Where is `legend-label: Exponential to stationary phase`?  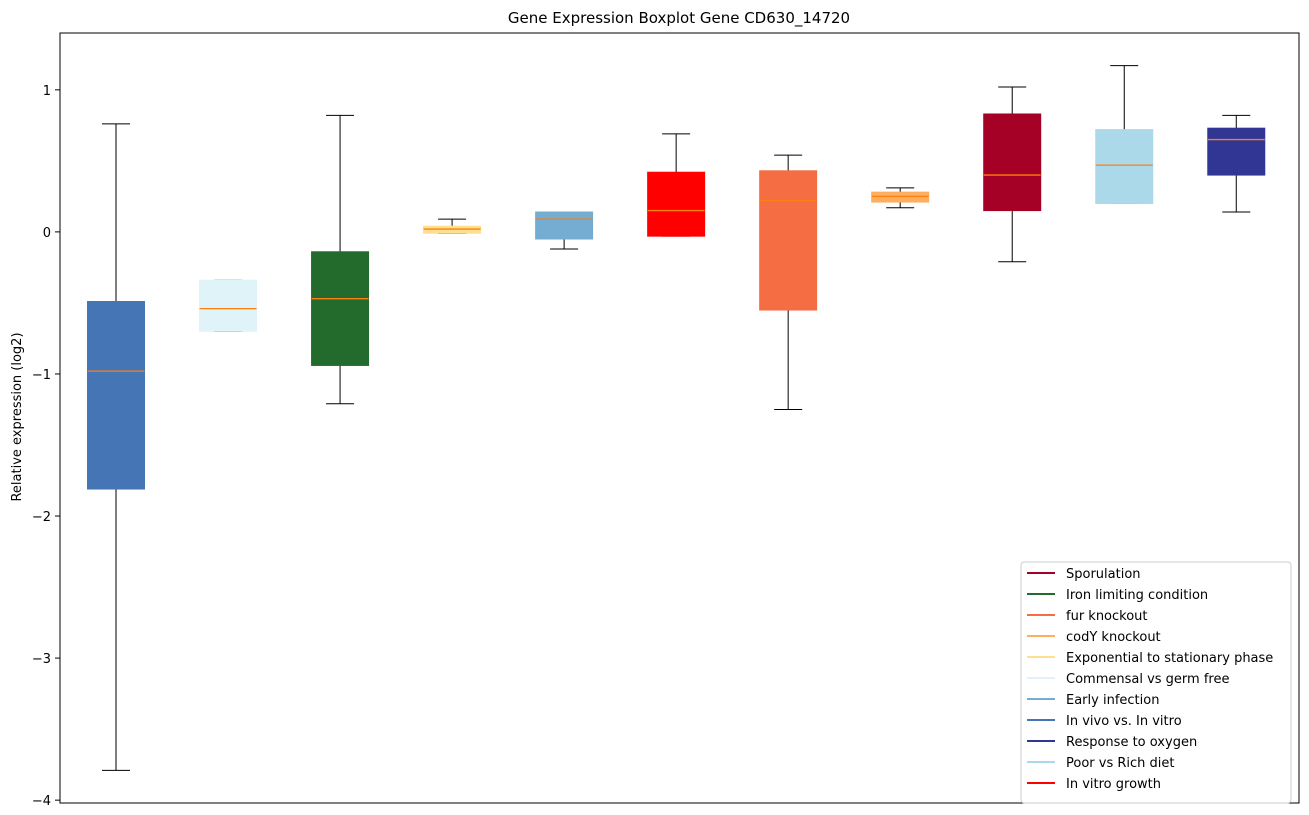
legend-label: Exponential to stationary phase is located at coordinates (1169, 658).